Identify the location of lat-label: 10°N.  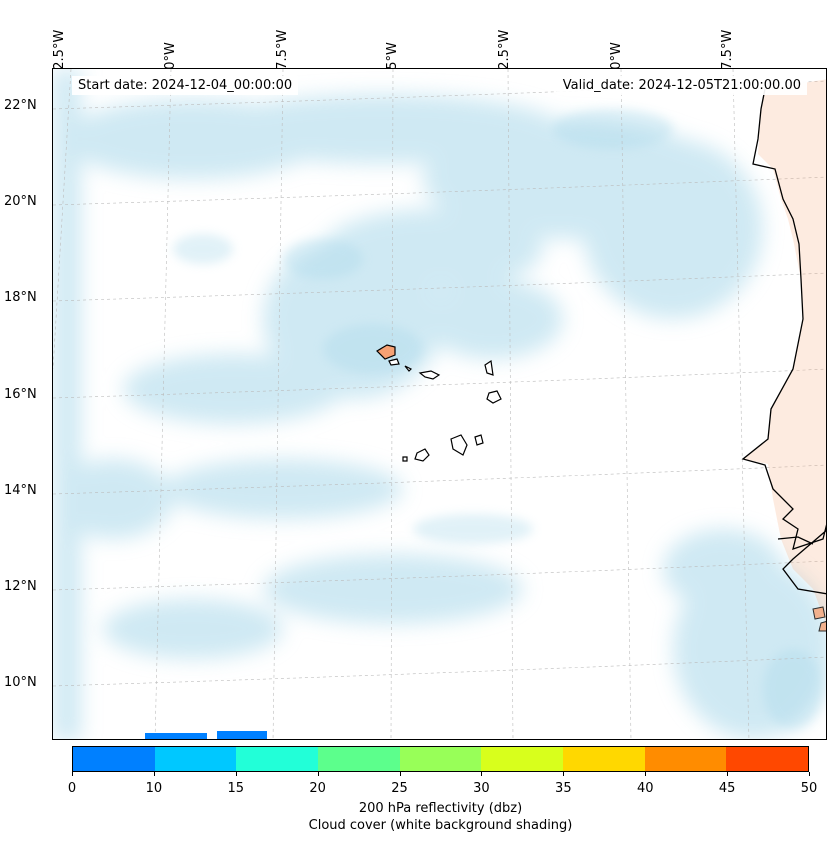
(20, 682).